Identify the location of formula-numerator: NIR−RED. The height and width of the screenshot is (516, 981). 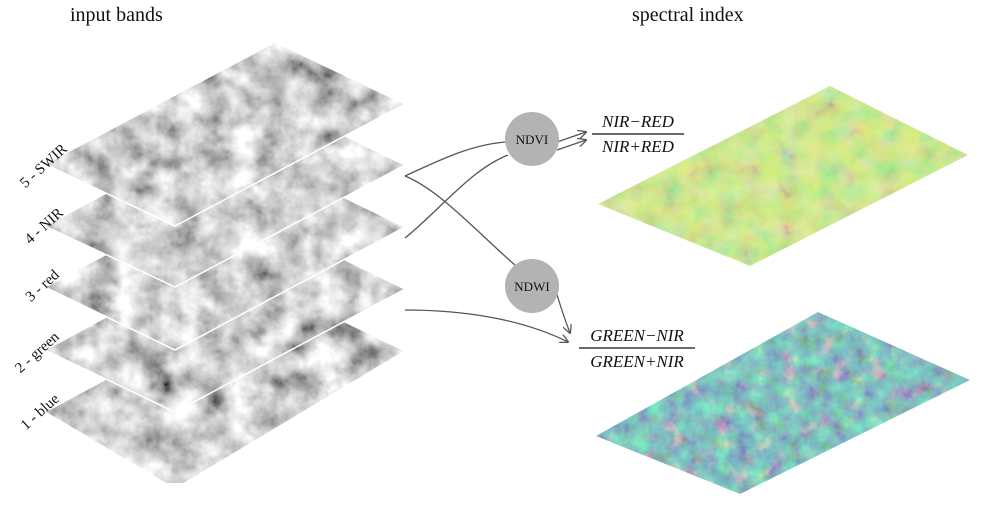
(638, 121).